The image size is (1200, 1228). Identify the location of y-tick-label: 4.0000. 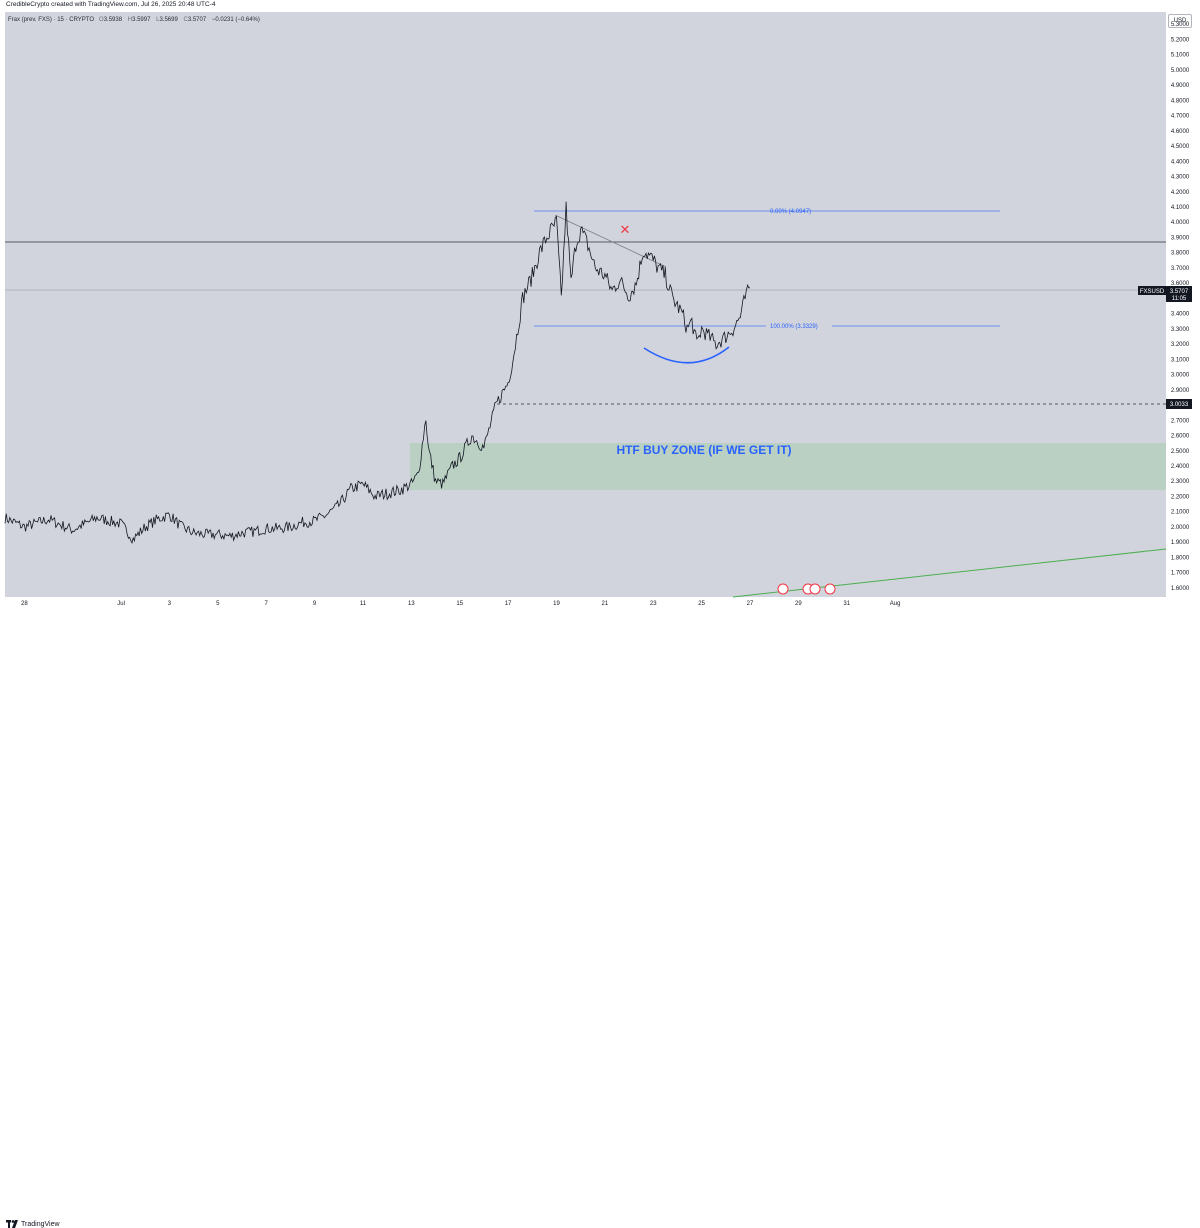
(1180, 223).